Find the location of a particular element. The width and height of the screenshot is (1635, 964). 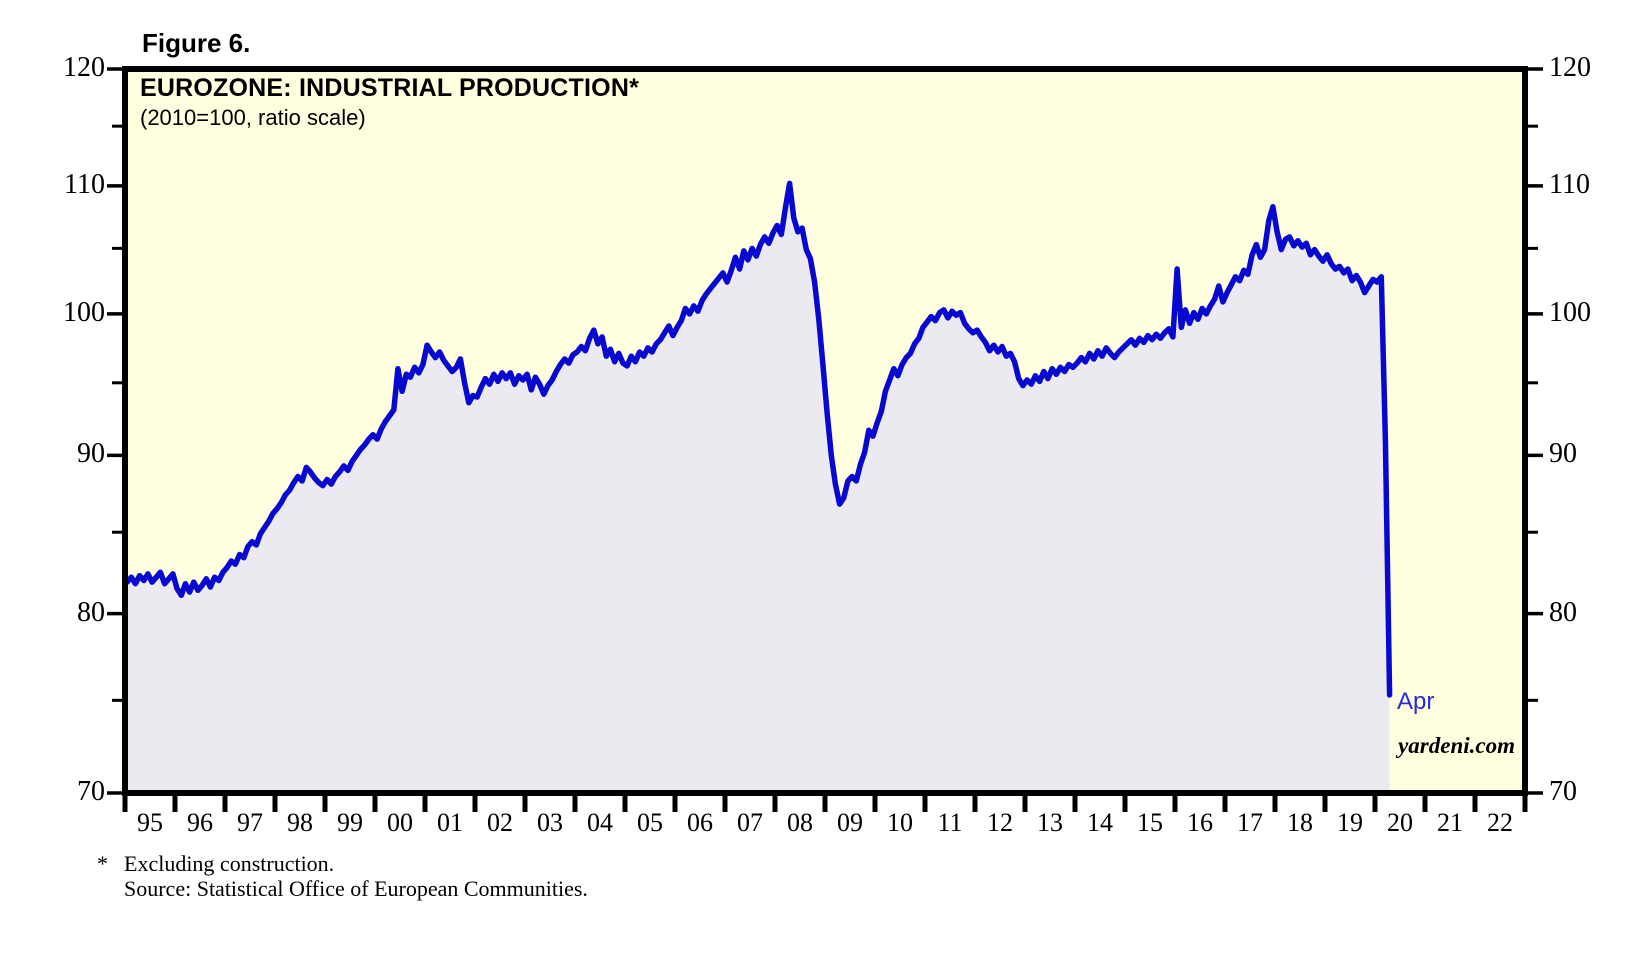

watermark-yardeni: yardeni.com is located at coordinates (1456, 745).